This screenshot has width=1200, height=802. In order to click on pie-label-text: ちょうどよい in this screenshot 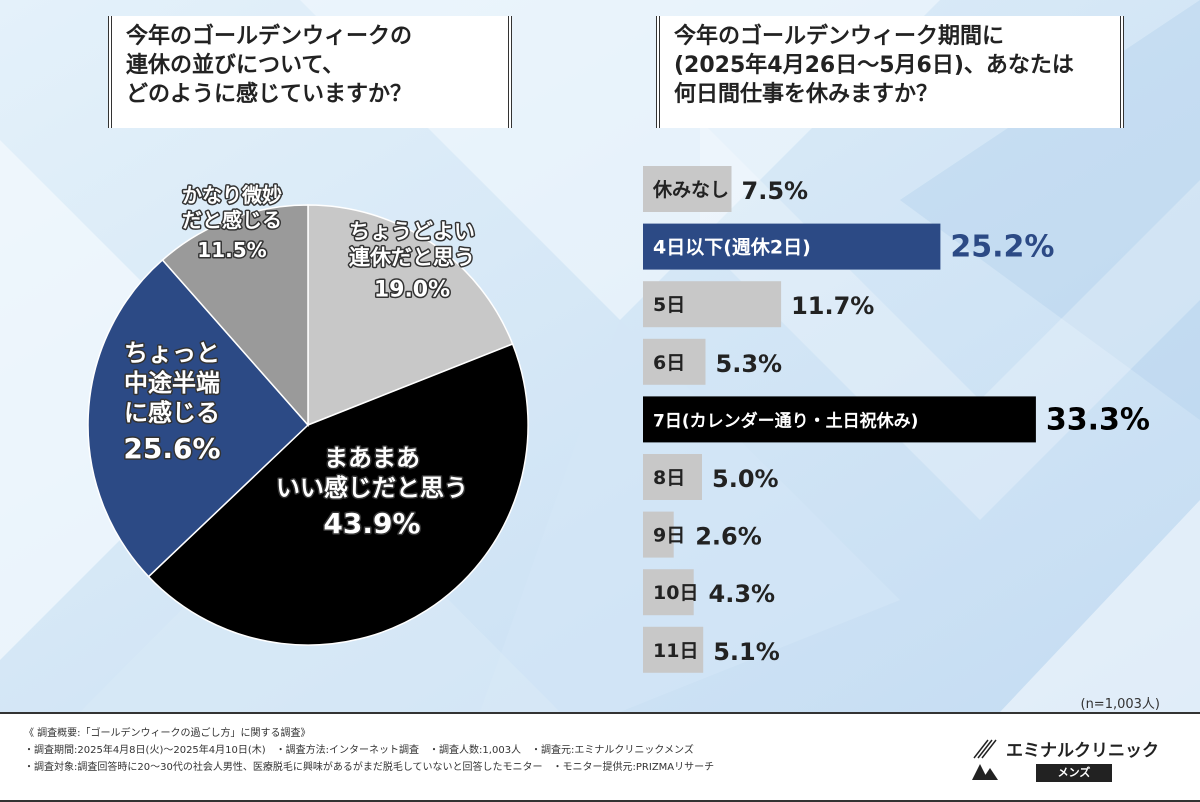, I will do `click(412, 231)`.